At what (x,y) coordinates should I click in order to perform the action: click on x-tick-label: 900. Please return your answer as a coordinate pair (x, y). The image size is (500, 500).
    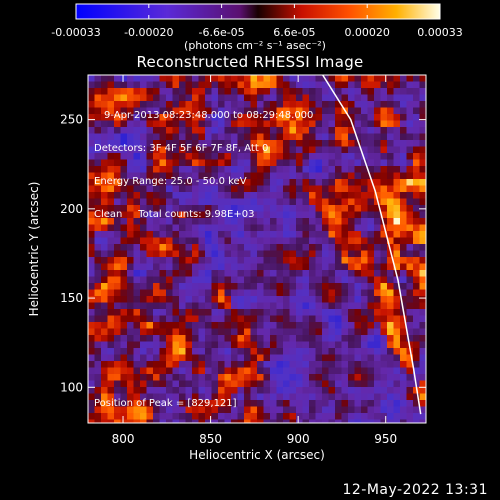
    Looking at the image, I should click on (298, 439).